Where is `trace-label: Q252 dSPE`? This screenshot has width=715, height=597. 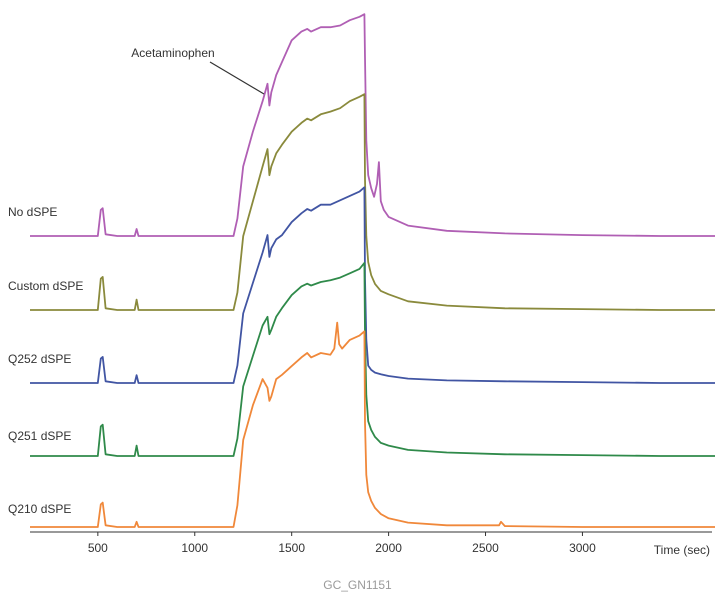 trace-label: Q252 dSPE is located at coordinates (39, 359).